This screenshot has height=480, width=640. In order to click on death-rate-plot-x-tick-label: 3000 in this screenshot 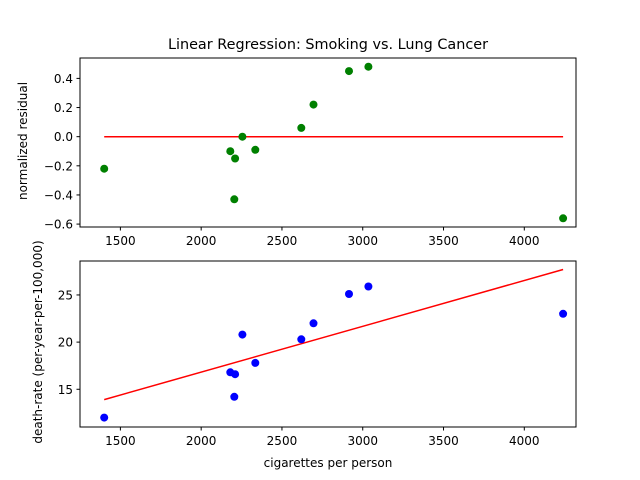, I will do `click(362, 441)`.